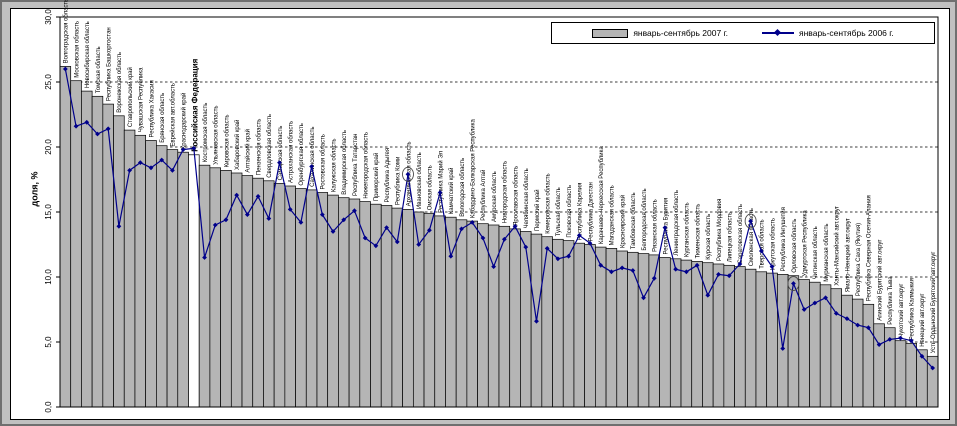 This screenshot has width=957, height=426. I want to click on category-label: Агинский Бурятский авт.округ, so click(879, 280).